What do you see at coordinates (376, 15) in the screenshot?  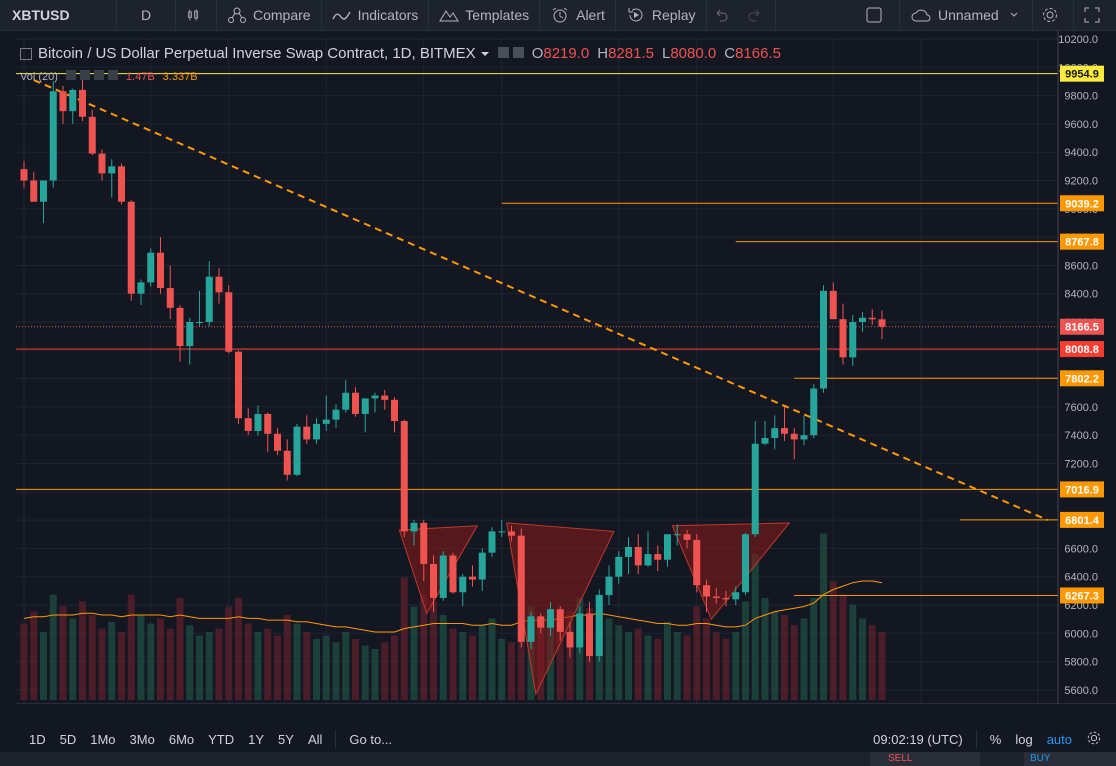 I see `indicators-button: Indicators` at bounding box center [376, 15].